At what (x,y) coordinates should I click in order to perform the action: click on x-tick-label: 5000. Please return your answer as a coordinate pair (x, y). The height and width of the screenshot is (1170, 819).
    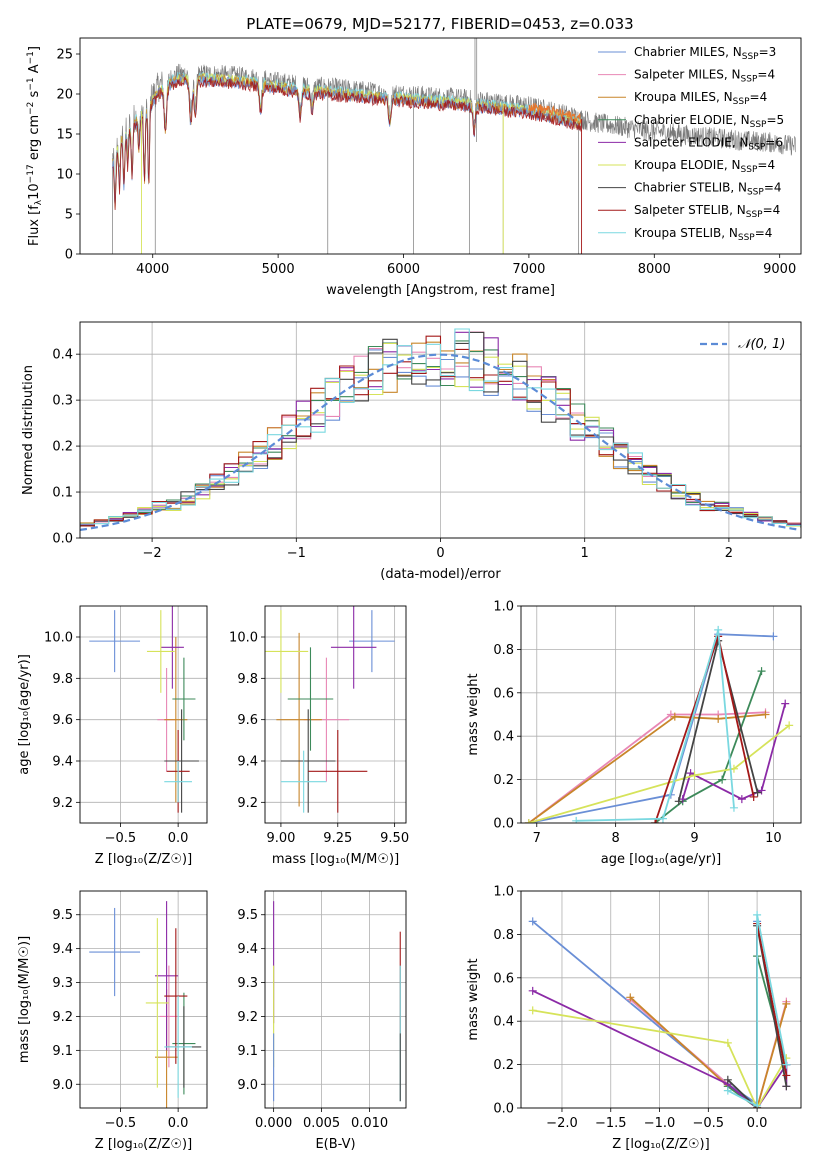
    Looking at the image, I should click on (278, 269).